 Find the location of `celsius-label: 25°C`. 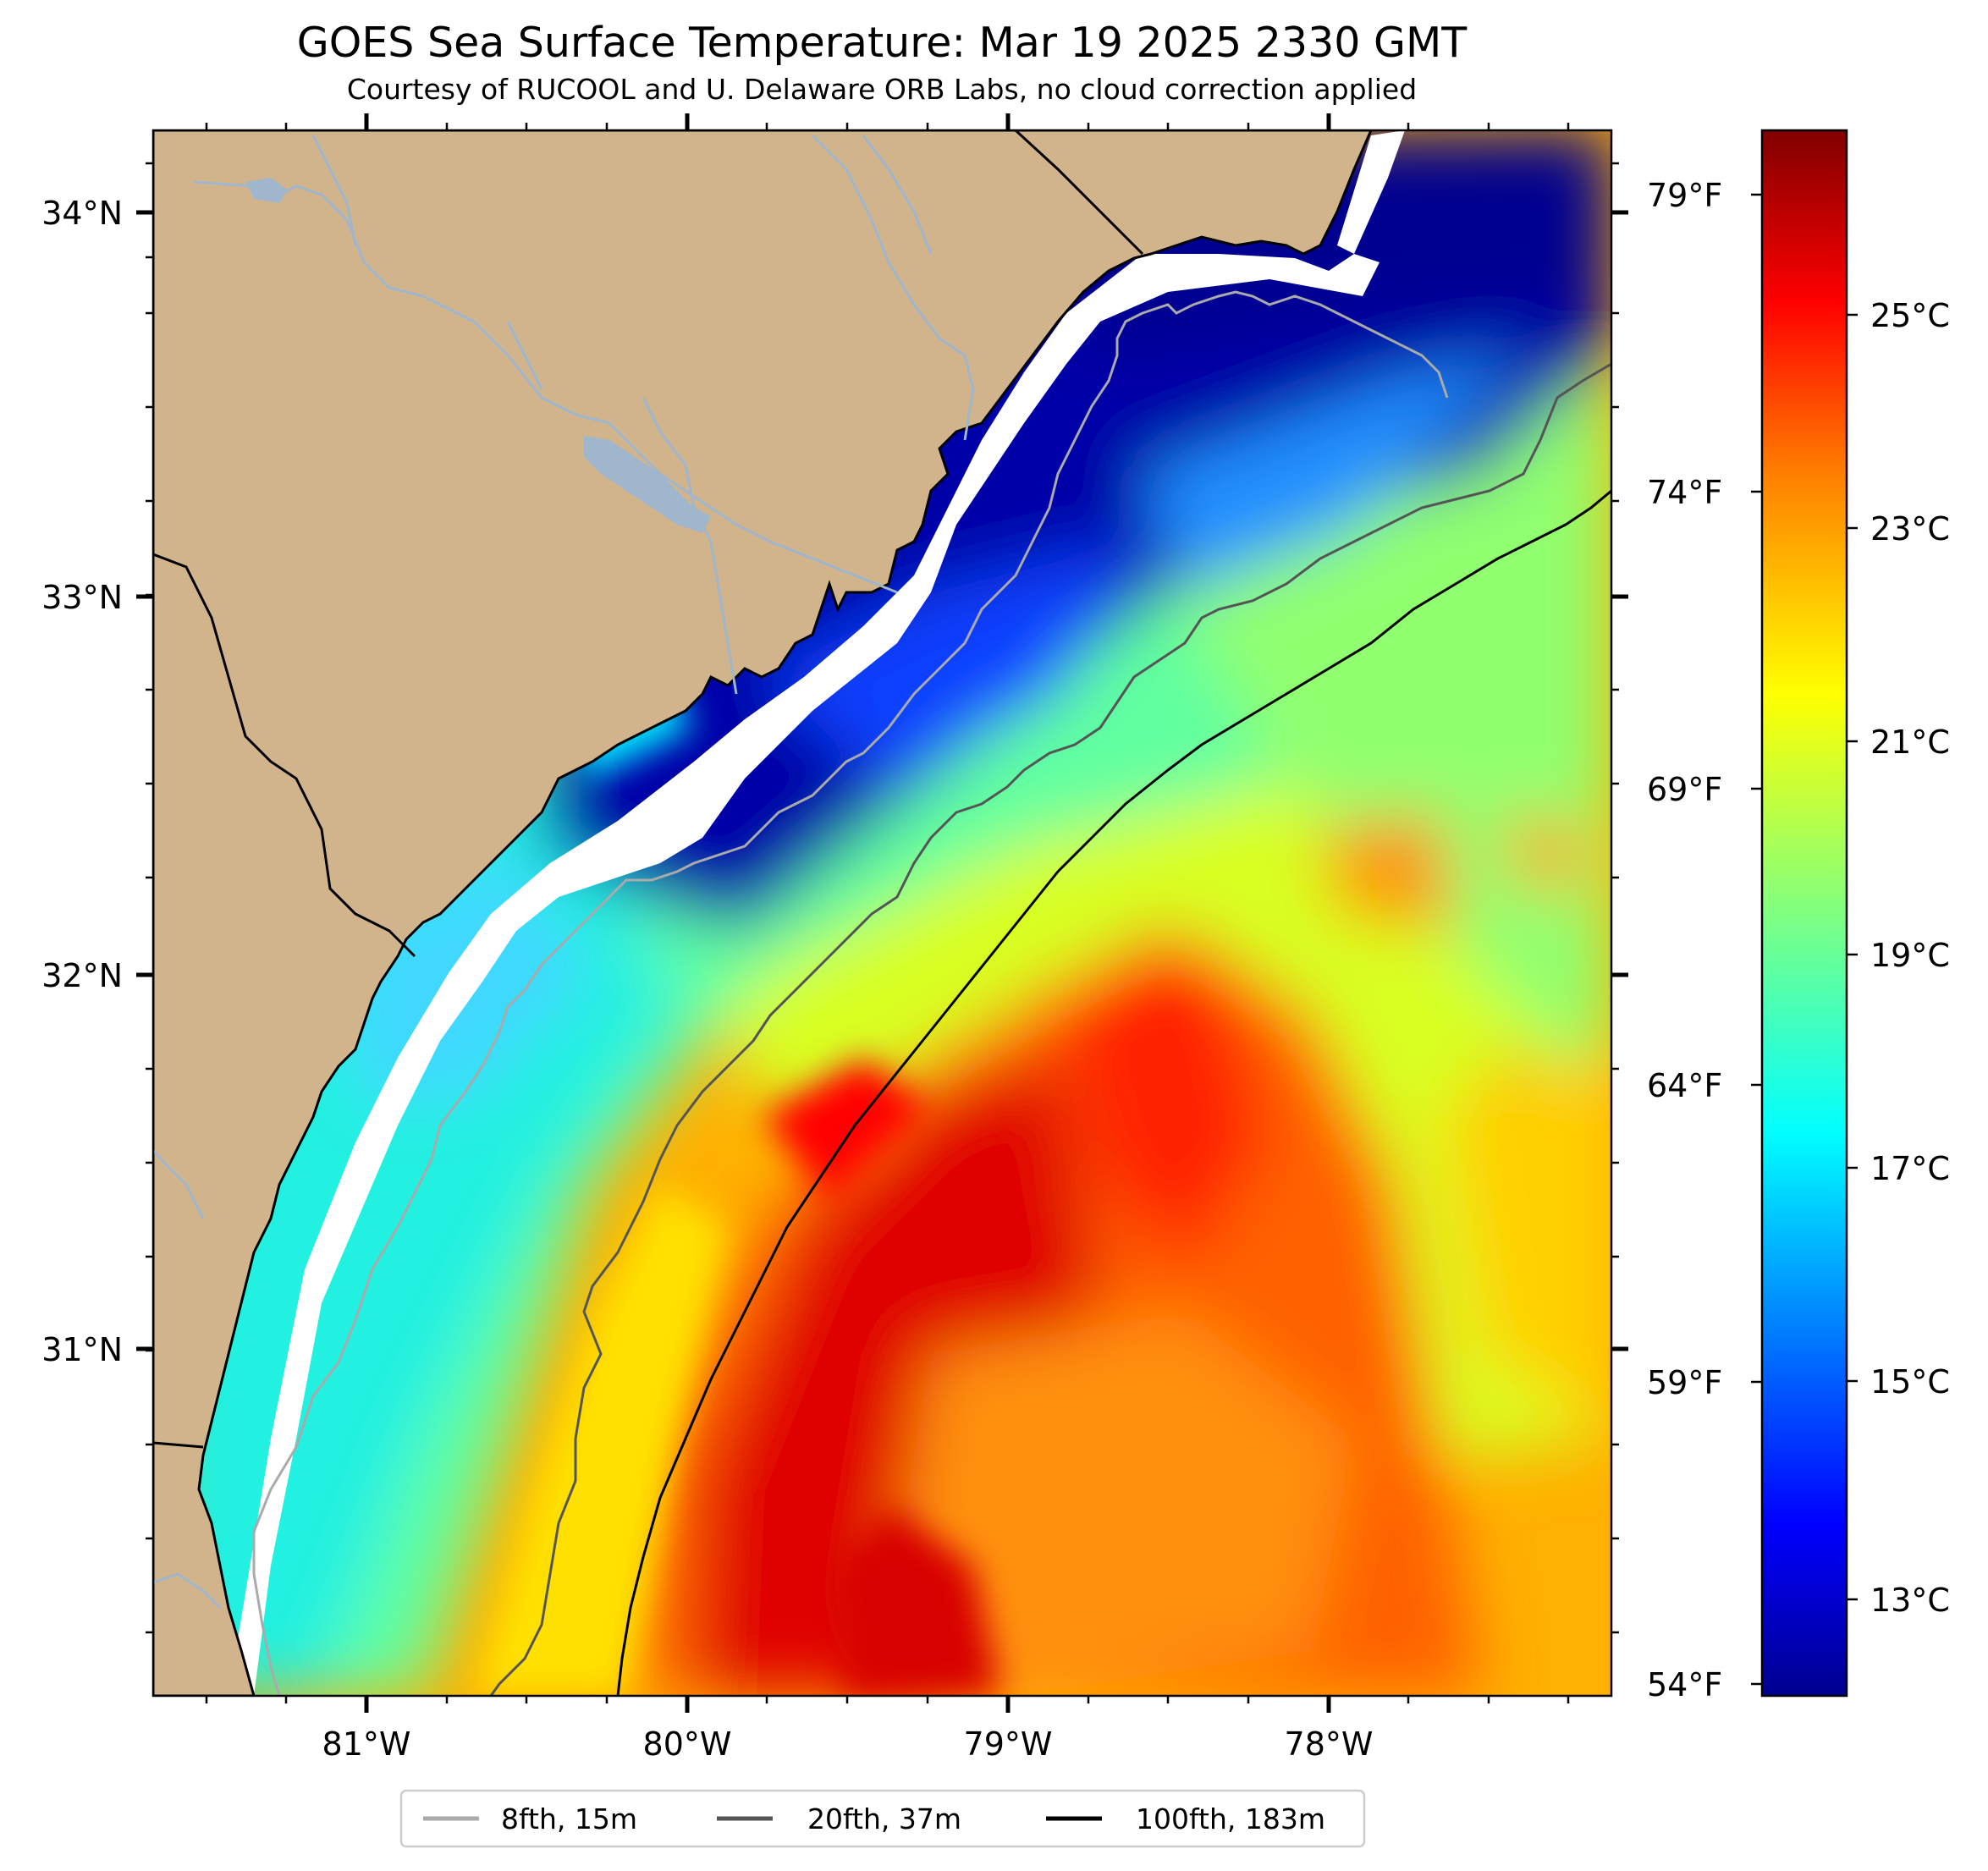

celsius-label: 25°C is located at coordinates (1910, 315).